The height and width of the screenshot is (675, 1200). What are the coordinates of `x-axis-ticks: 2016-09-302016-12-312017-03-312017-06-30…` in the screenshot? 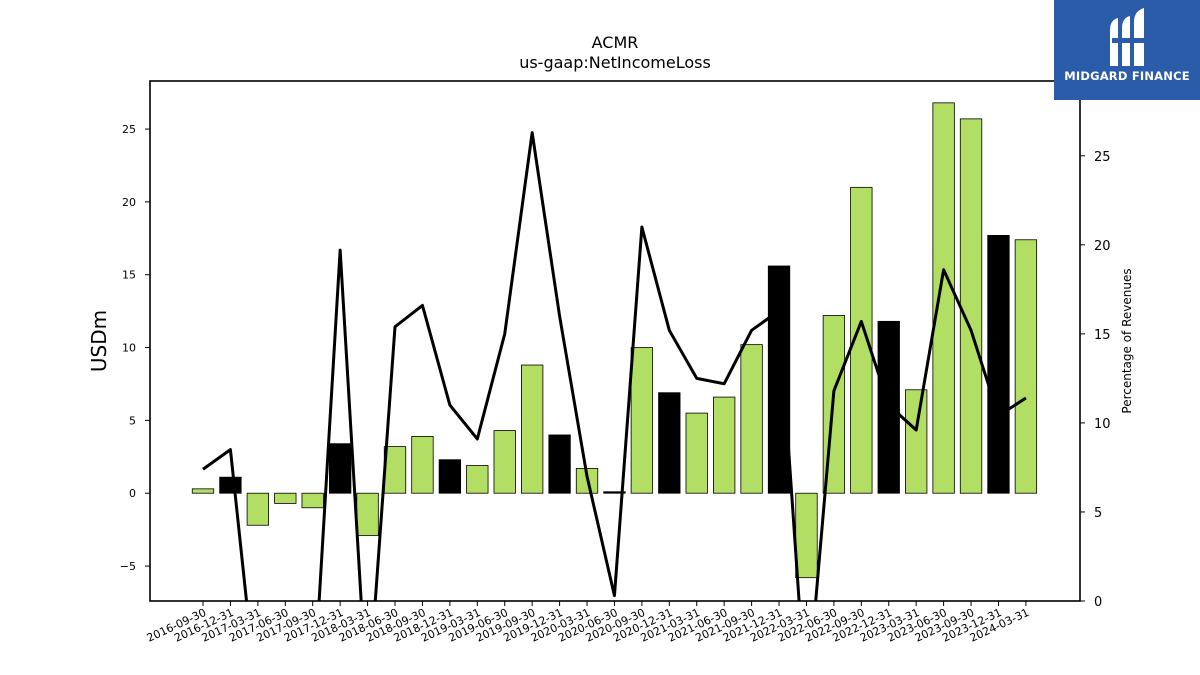 It's located at (588, 623).